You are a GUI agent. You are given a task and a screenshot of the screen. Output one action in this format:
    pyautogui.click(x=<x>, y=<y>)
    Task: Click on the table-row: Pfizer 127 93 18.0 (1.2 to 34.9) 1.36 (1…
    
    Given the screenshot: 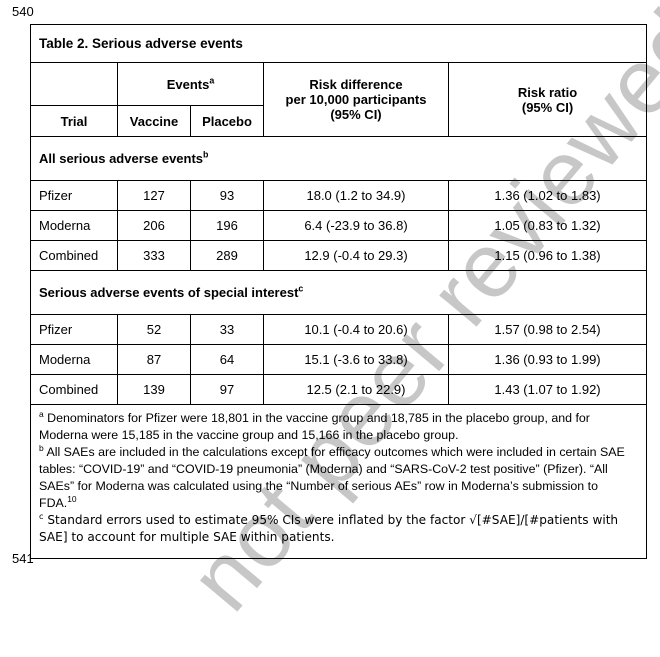 What is the action you would take?
    pyautogui.click(x=339, y=195)
    